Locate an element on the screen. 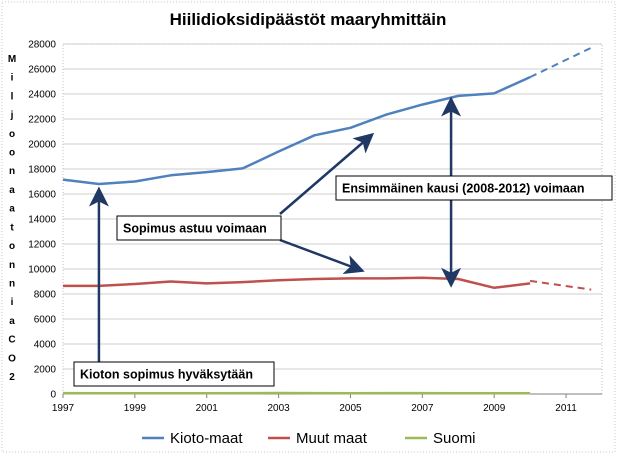 This screenshot has height=454, width=617. annotation-text: Ensimmäinen kausi (2008-2012) voimaan is located at coordinates (463, 189).